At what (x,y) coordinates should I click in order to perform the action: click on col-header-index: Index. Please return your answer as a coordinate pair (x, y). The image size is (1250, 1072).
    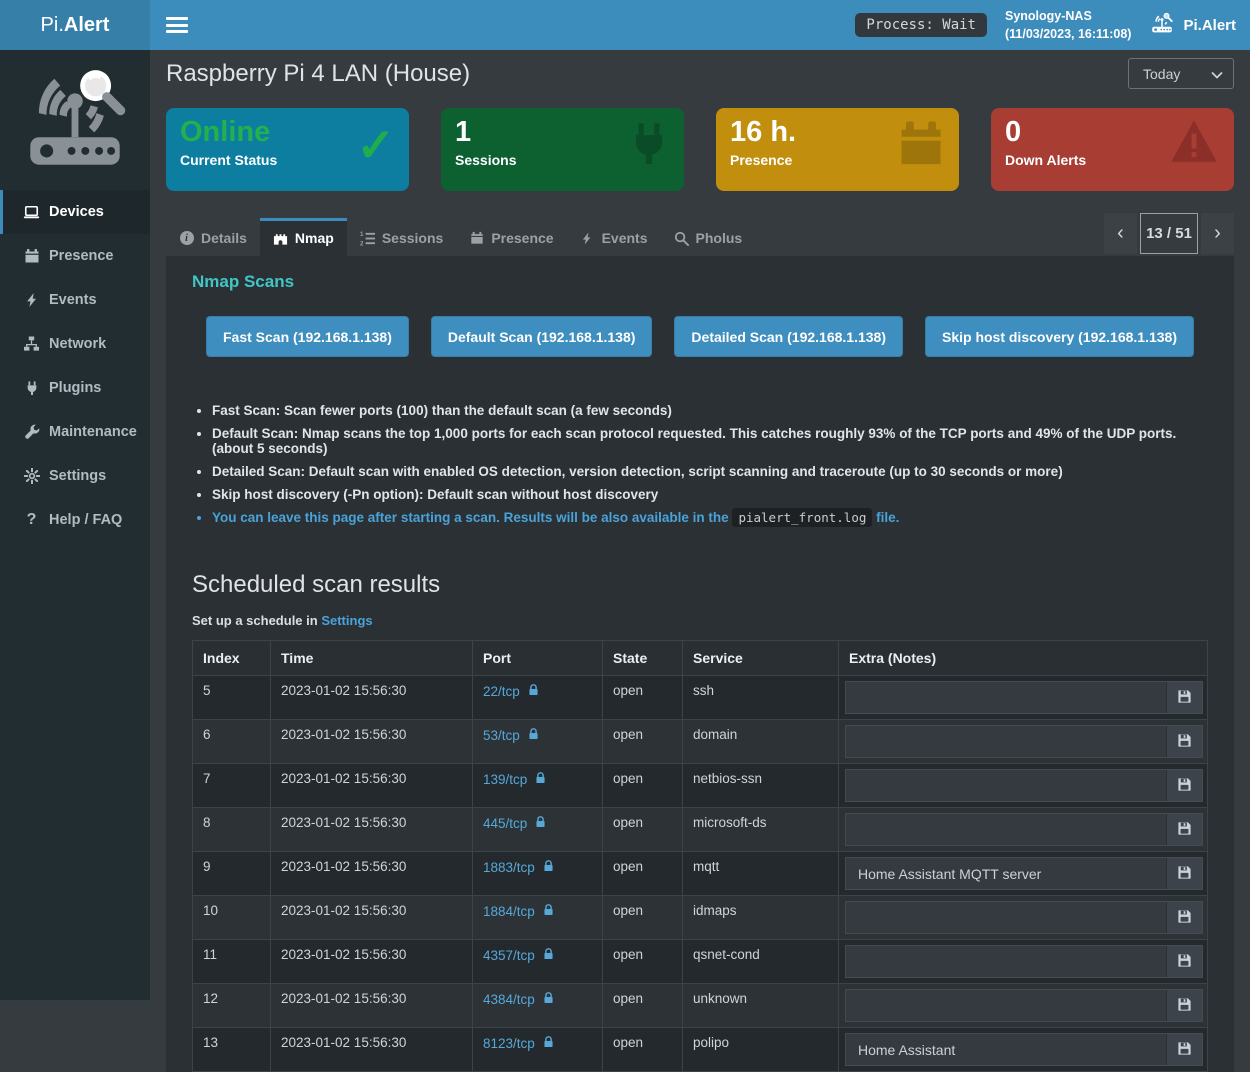
    Looking at the image, I should click on (232, 658).